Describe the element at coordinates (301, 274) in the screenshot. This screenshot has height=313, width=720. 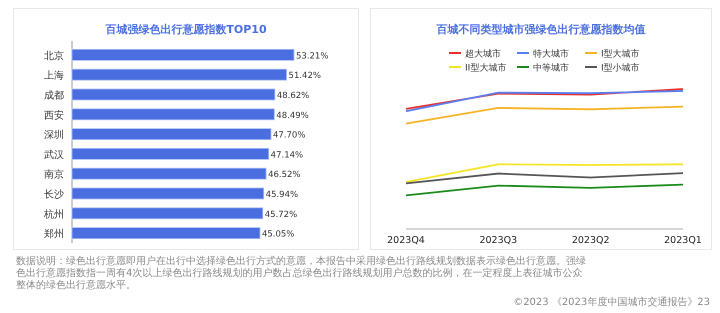
I see `text: 数据说明：绿色出行意愿即用户在出行中选择绿色出行方式的意愿，本报告中采用绿色出行路线规划数据表示绿色出行意愿。强绿色出行意愿指数指一周有4次以上绿色出行路线规划的用户数占总绿色出行路线规划用户总数的比例，在一定程度上表征城市公众整体的绿色出行意愿水平。` at that location.